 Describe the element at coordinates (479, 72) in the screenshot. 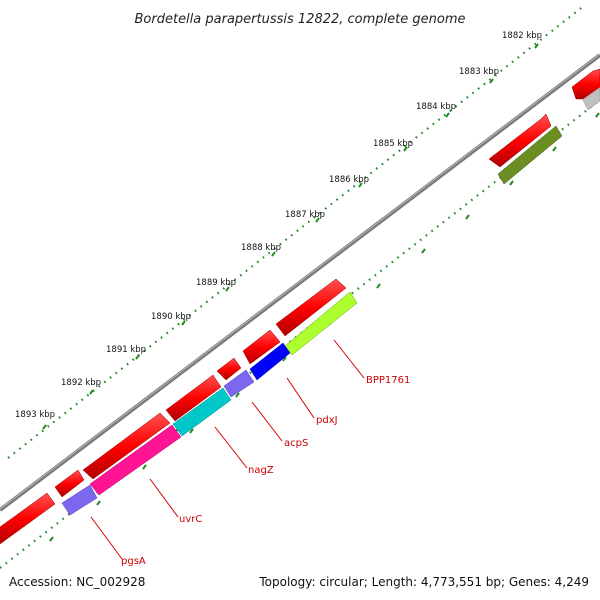

I see `kbp-label: 1883 kbp` at that location.